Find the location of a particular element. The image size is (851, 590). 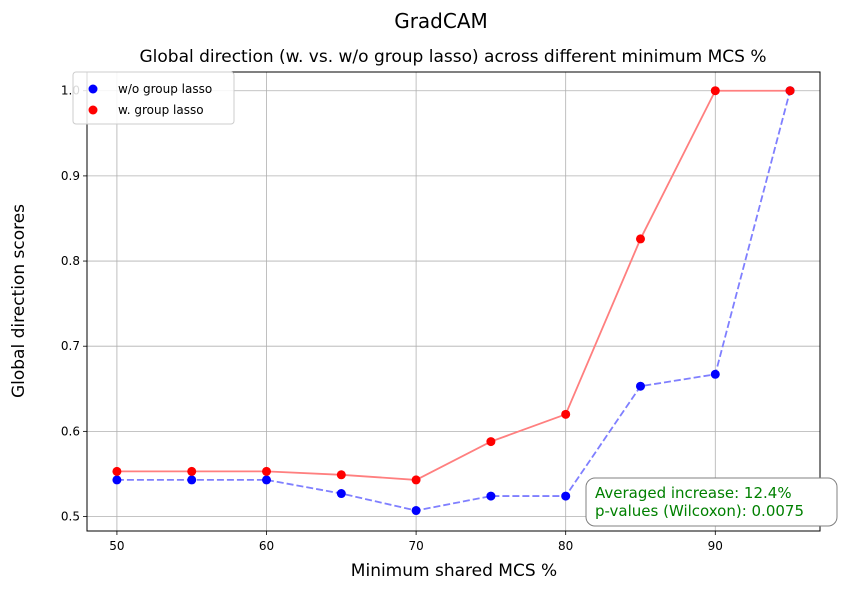

legend: w/o group lasso w. group lasso is located at coordinates (153, 98).